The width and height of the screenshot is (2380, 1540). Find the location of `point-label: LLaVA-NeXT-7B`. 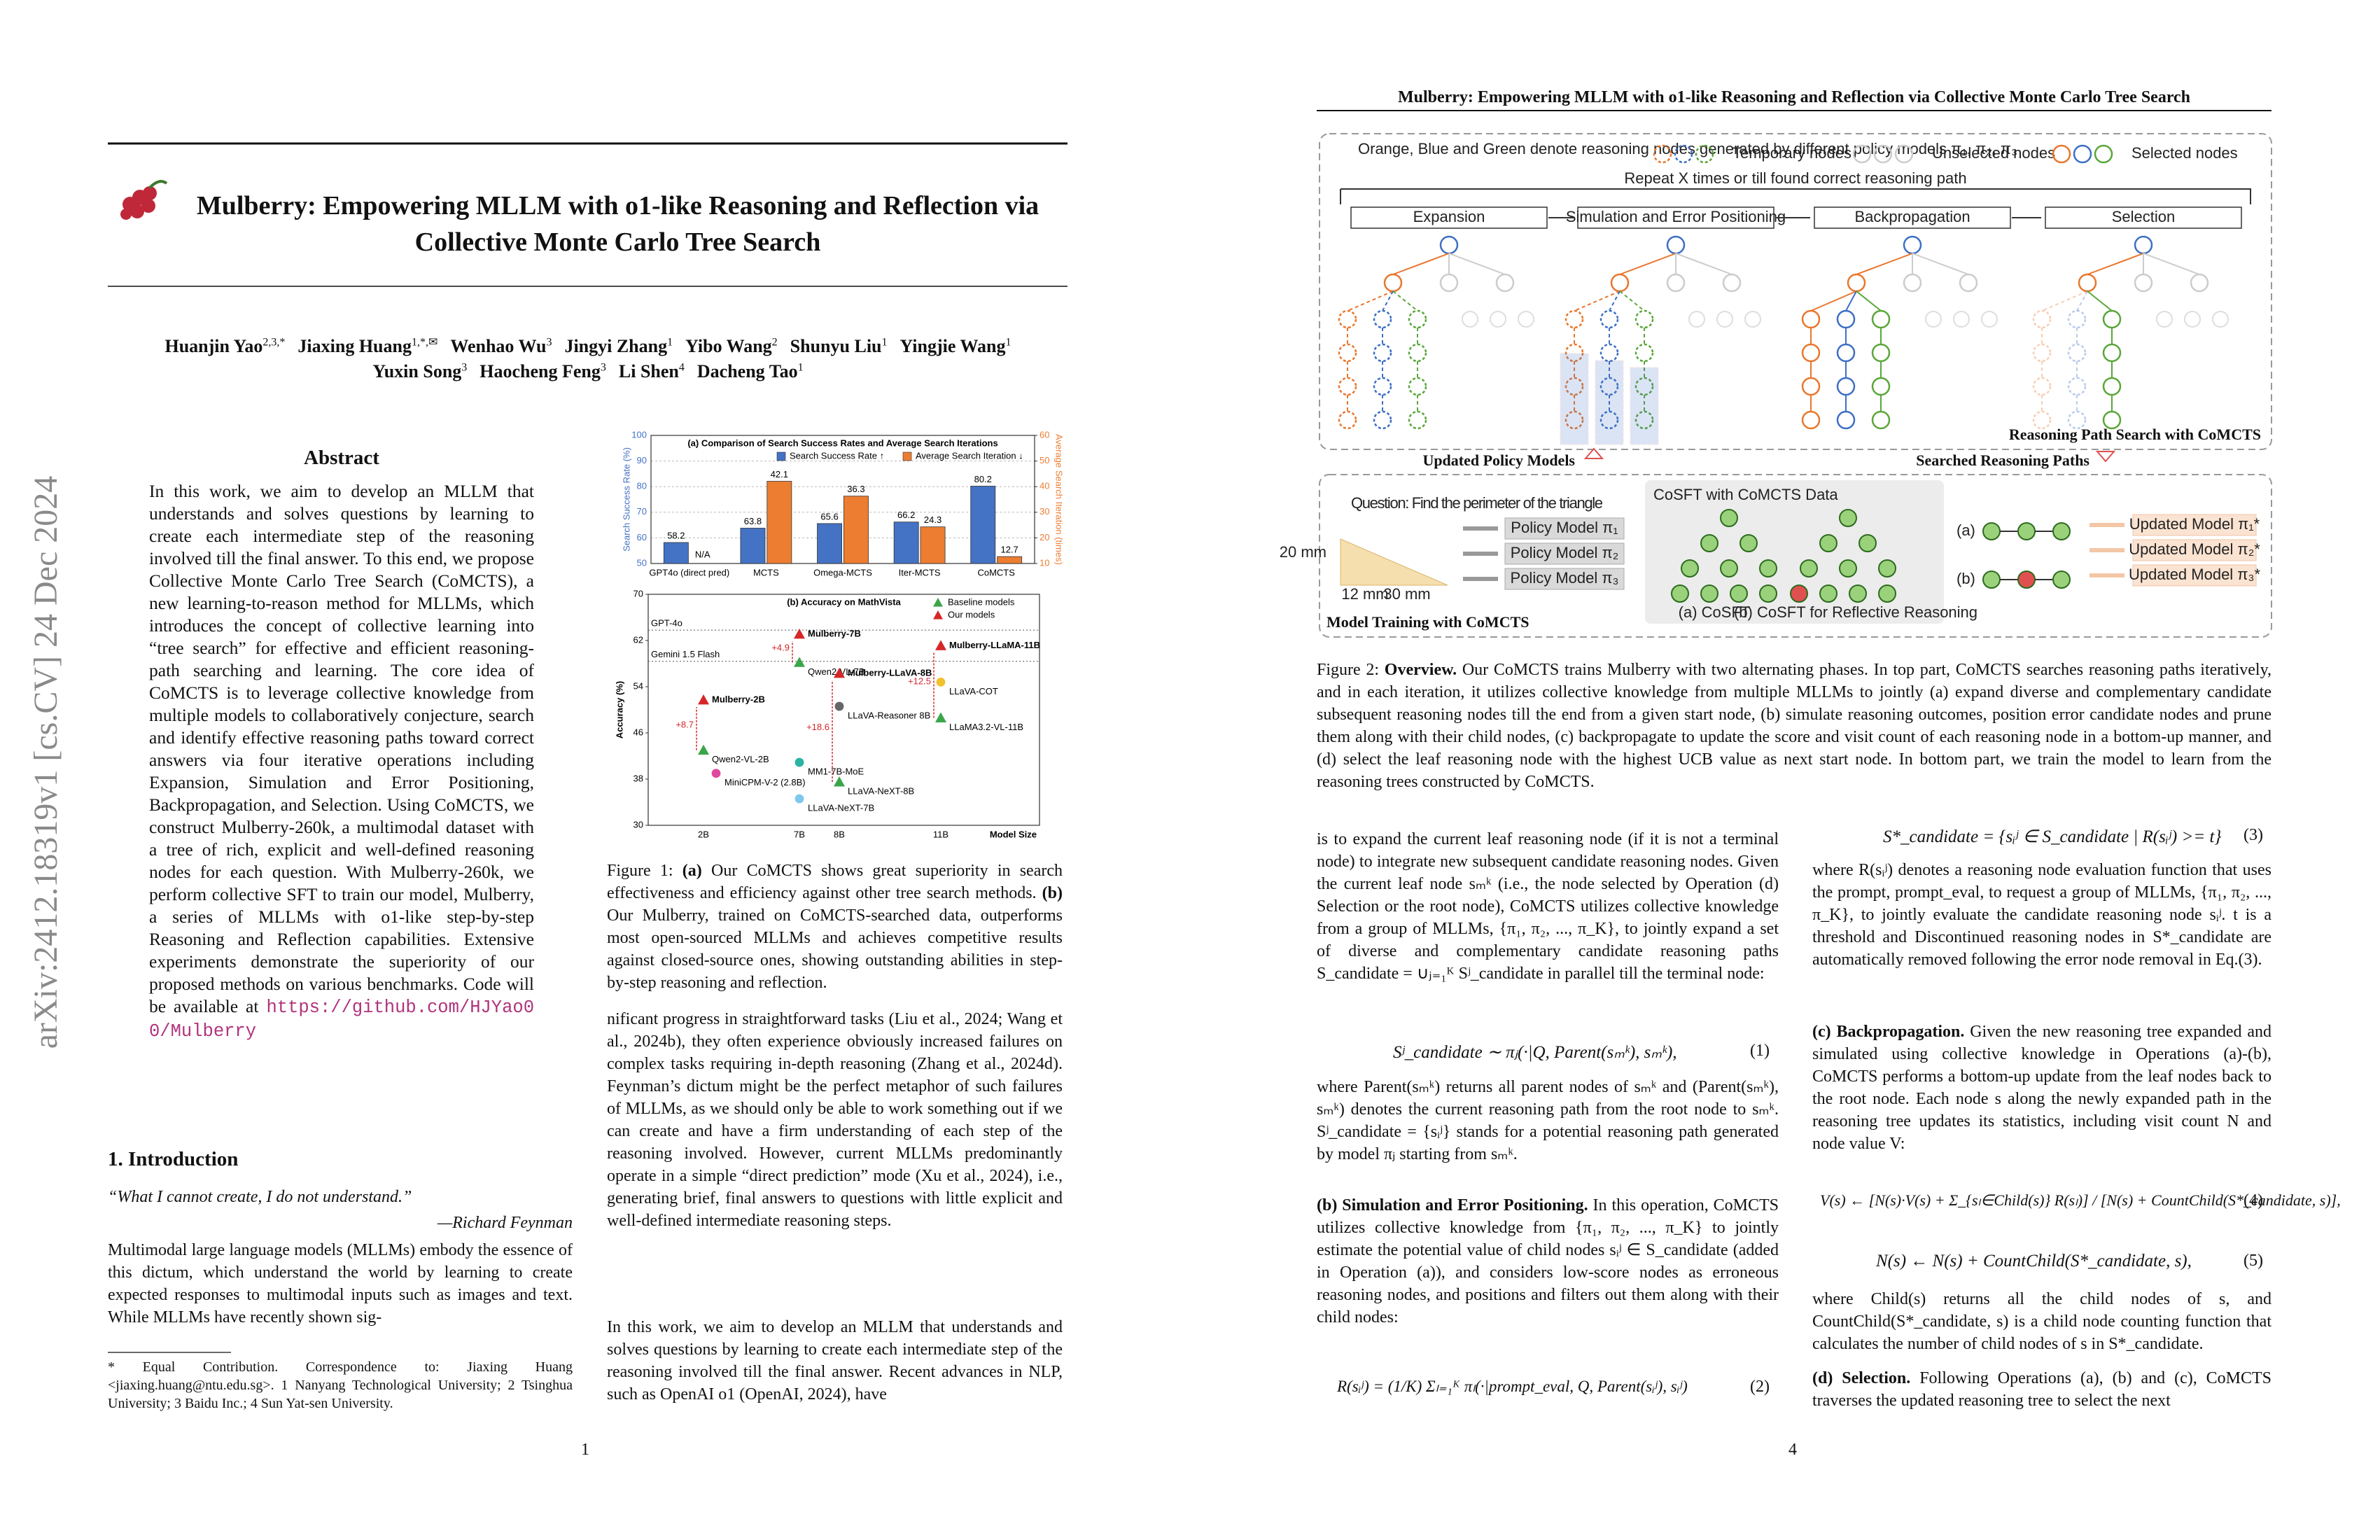

point-label: LLaVA-NeXT-7B is located at coordinates (841, 807).